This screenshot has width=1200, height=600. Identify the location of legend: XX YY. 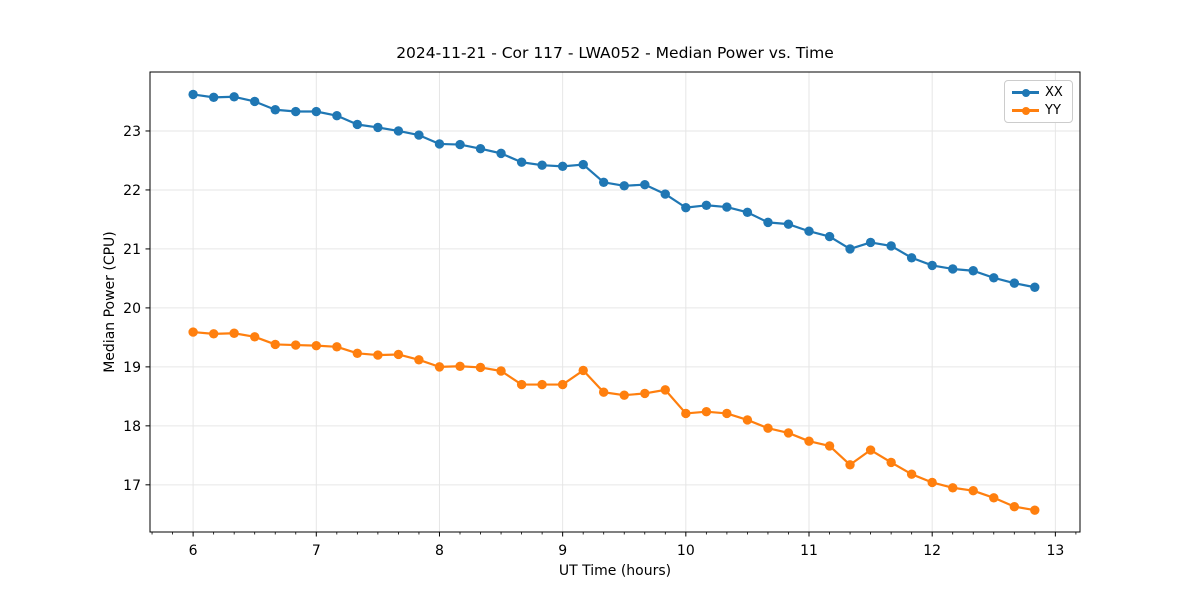
(1038, 101).